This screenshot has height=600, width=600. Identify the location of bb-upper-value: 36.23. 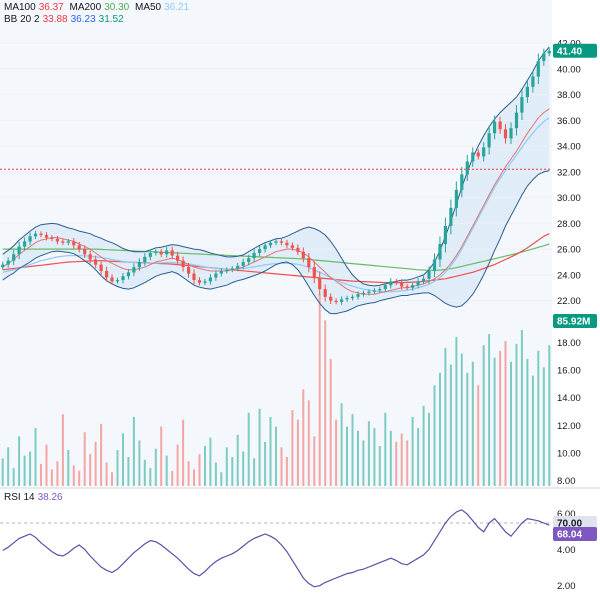
(83, 19).